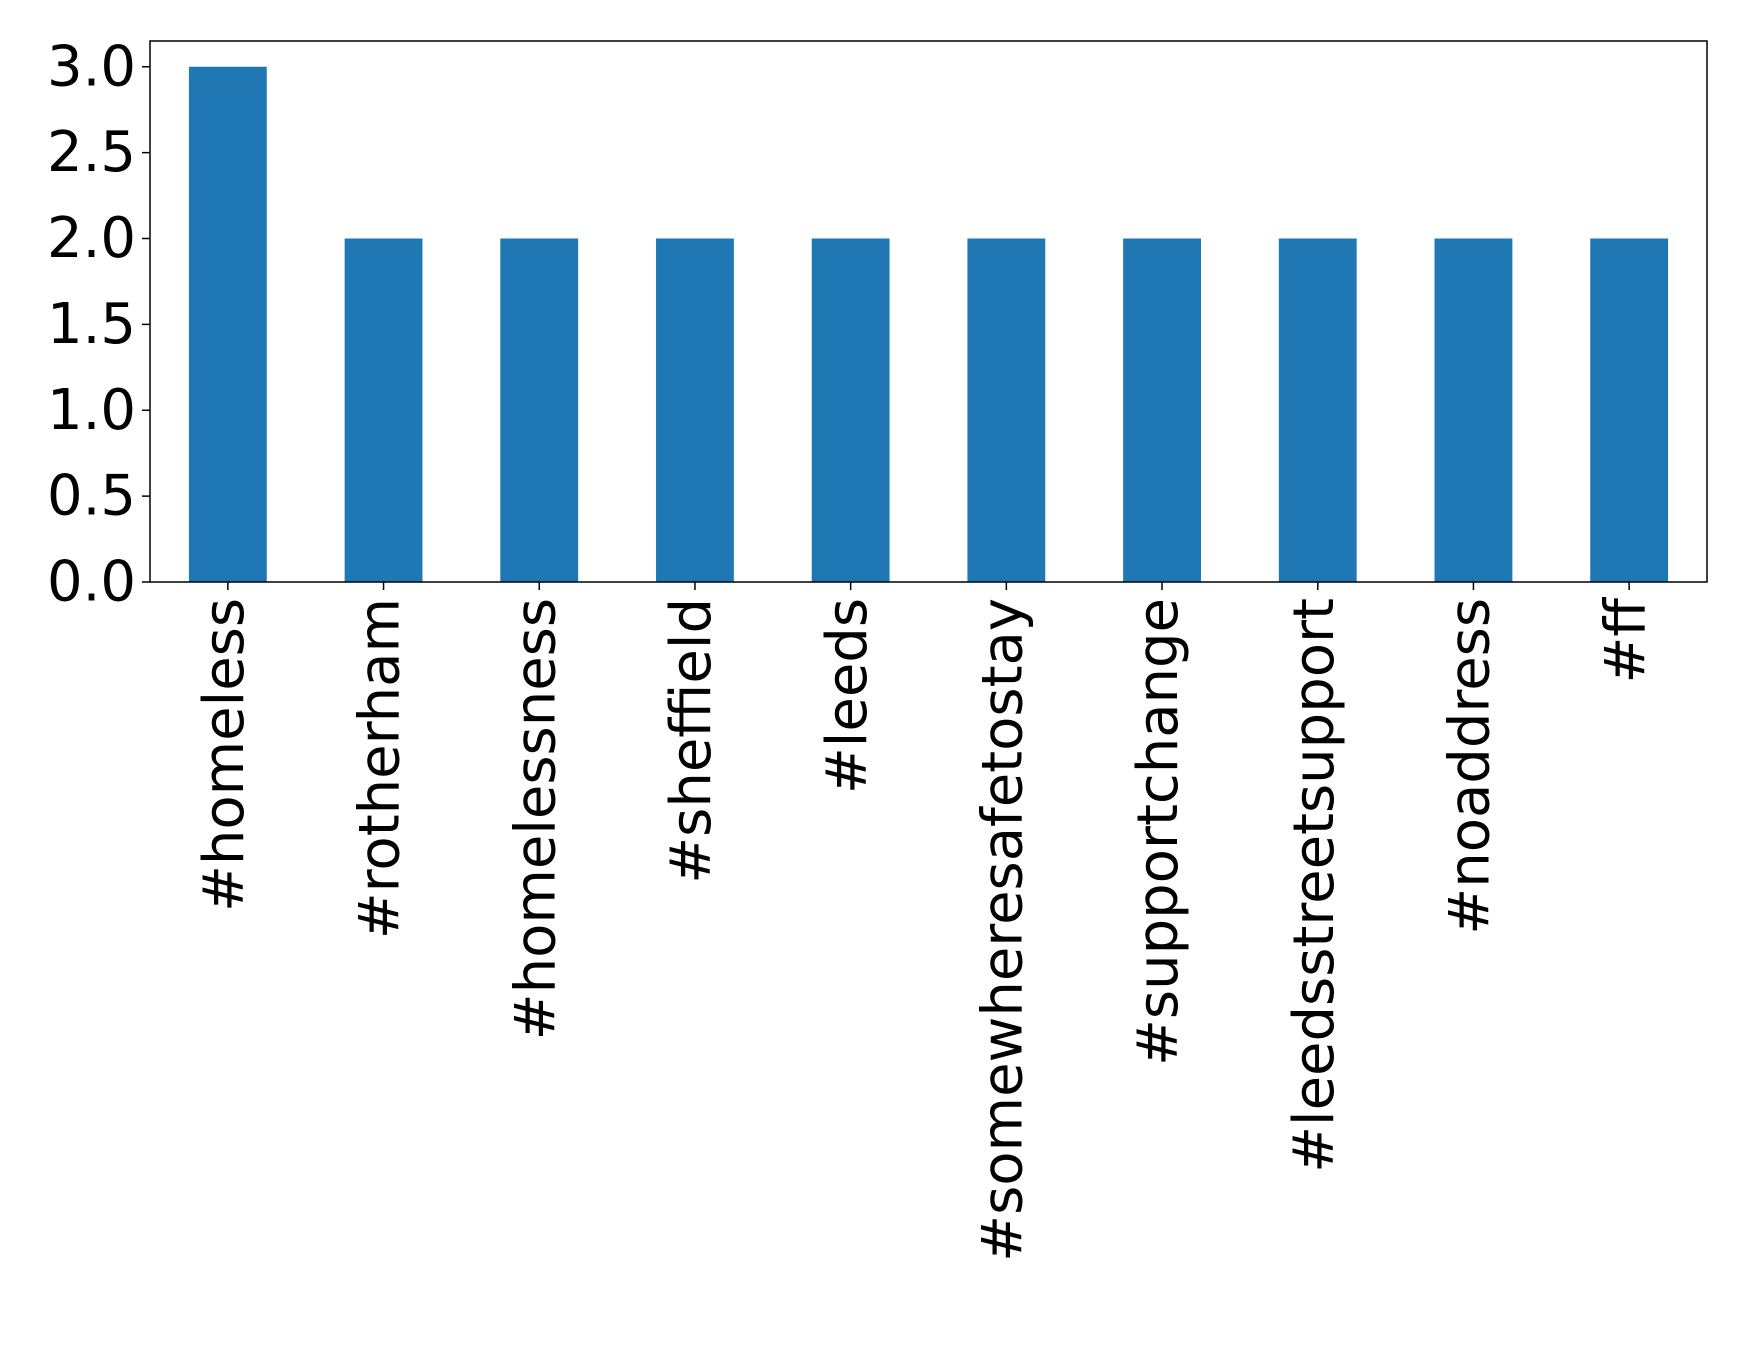 This screenshot has height=1369, width=1739. Describe the element at coordinates (1629, 410) in the screenshot. I see `bar-ff` at that location.